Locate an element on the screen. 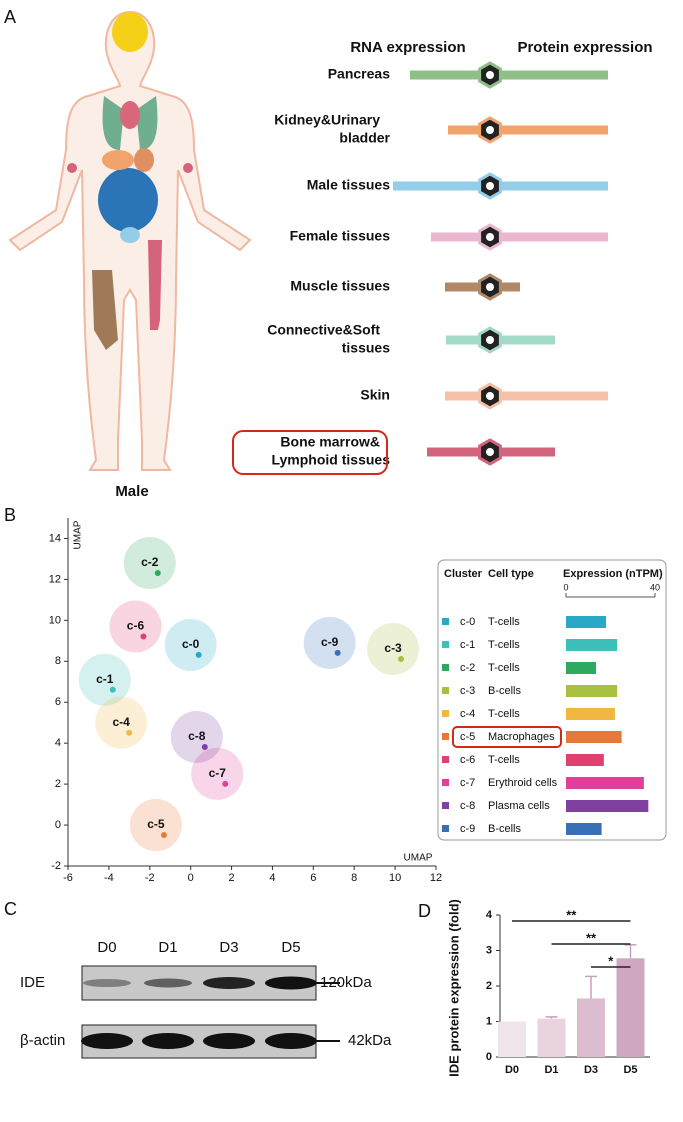  legend-box is located at coordinates (552, 700).